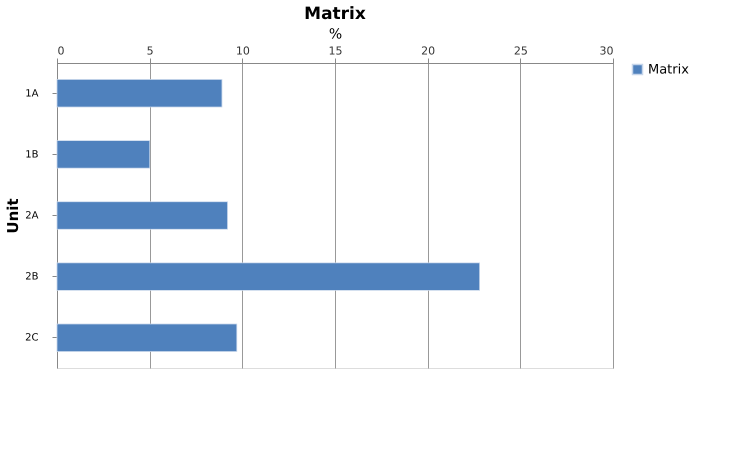 This screenshot has width=747, height=454. Describe the element at coordinates (521, 51) in the screenshot. I see `x-tick-label: 25` at that location.